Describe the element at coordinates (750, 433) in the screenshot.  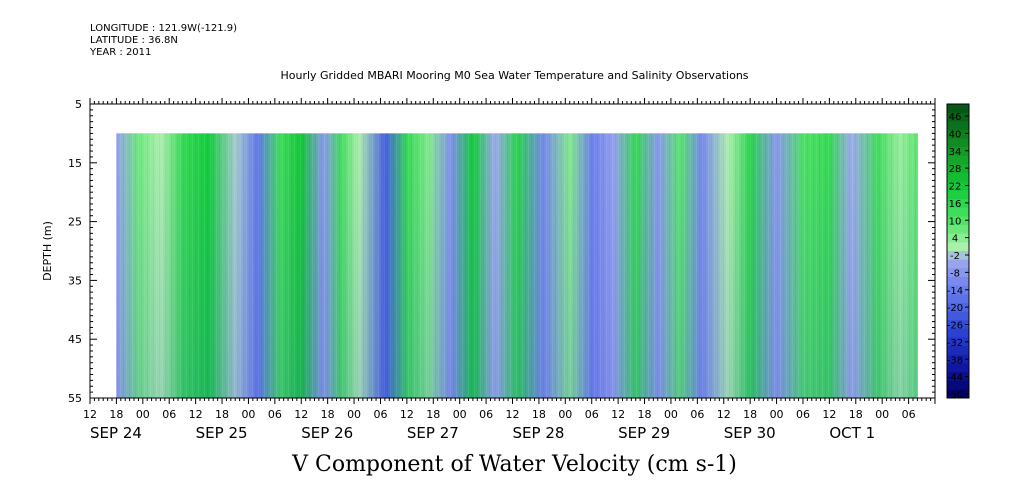
I see `date-label: SEP 30` at that location.